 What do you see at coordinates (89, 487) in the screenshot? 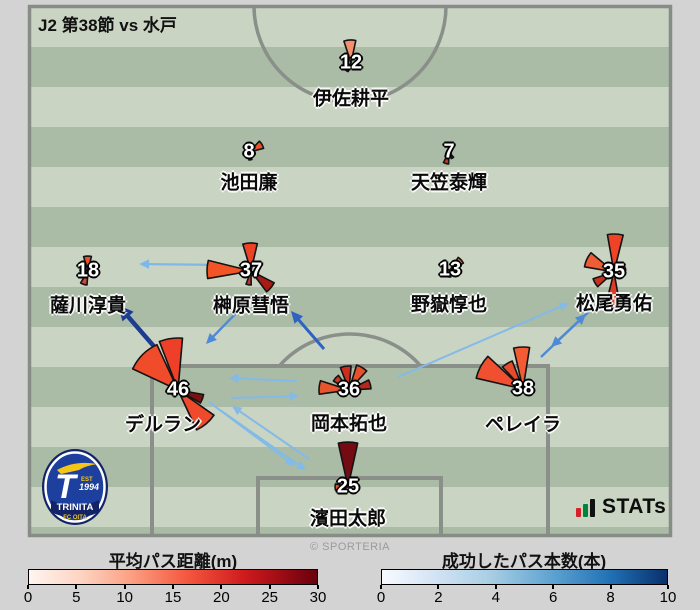
I see `badge-year: 1994` at bounding box center [89, 487].